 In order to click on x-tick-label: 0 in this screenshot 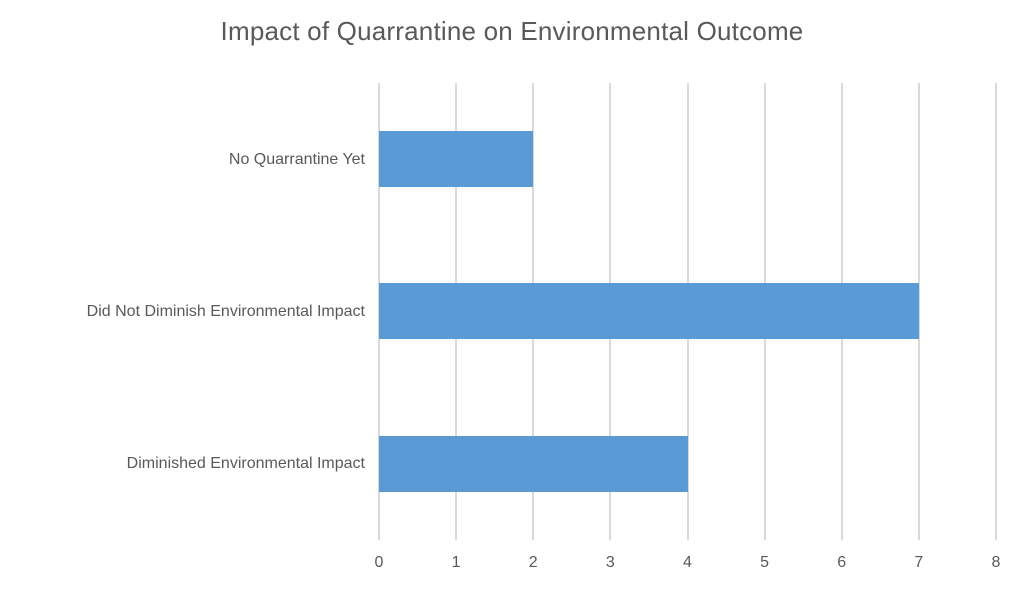, I will do `click(379, 562)`.